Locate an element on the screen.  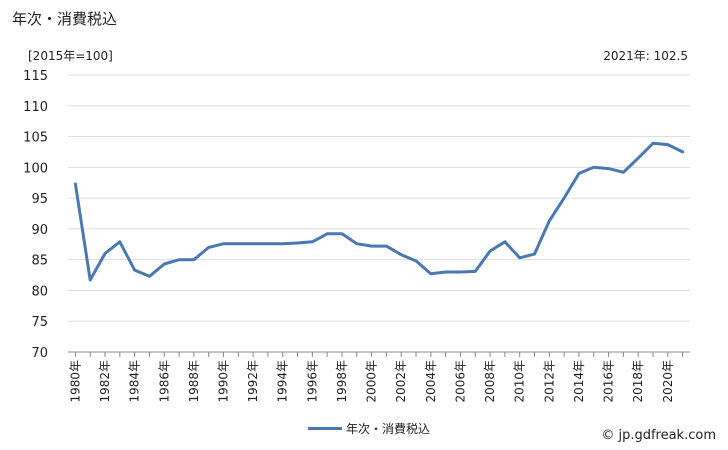
legend-swatch is located at coordinates (325, 428).